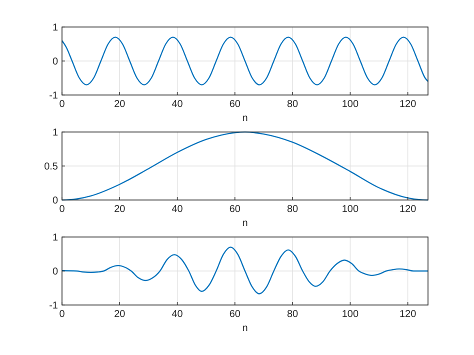 The height and width of the screenshot is (355, 474). What do you see at coordinates (51, 167) in the screenshot?
I see `y-tick-label: 0.5` at bounding box center [51, 167].